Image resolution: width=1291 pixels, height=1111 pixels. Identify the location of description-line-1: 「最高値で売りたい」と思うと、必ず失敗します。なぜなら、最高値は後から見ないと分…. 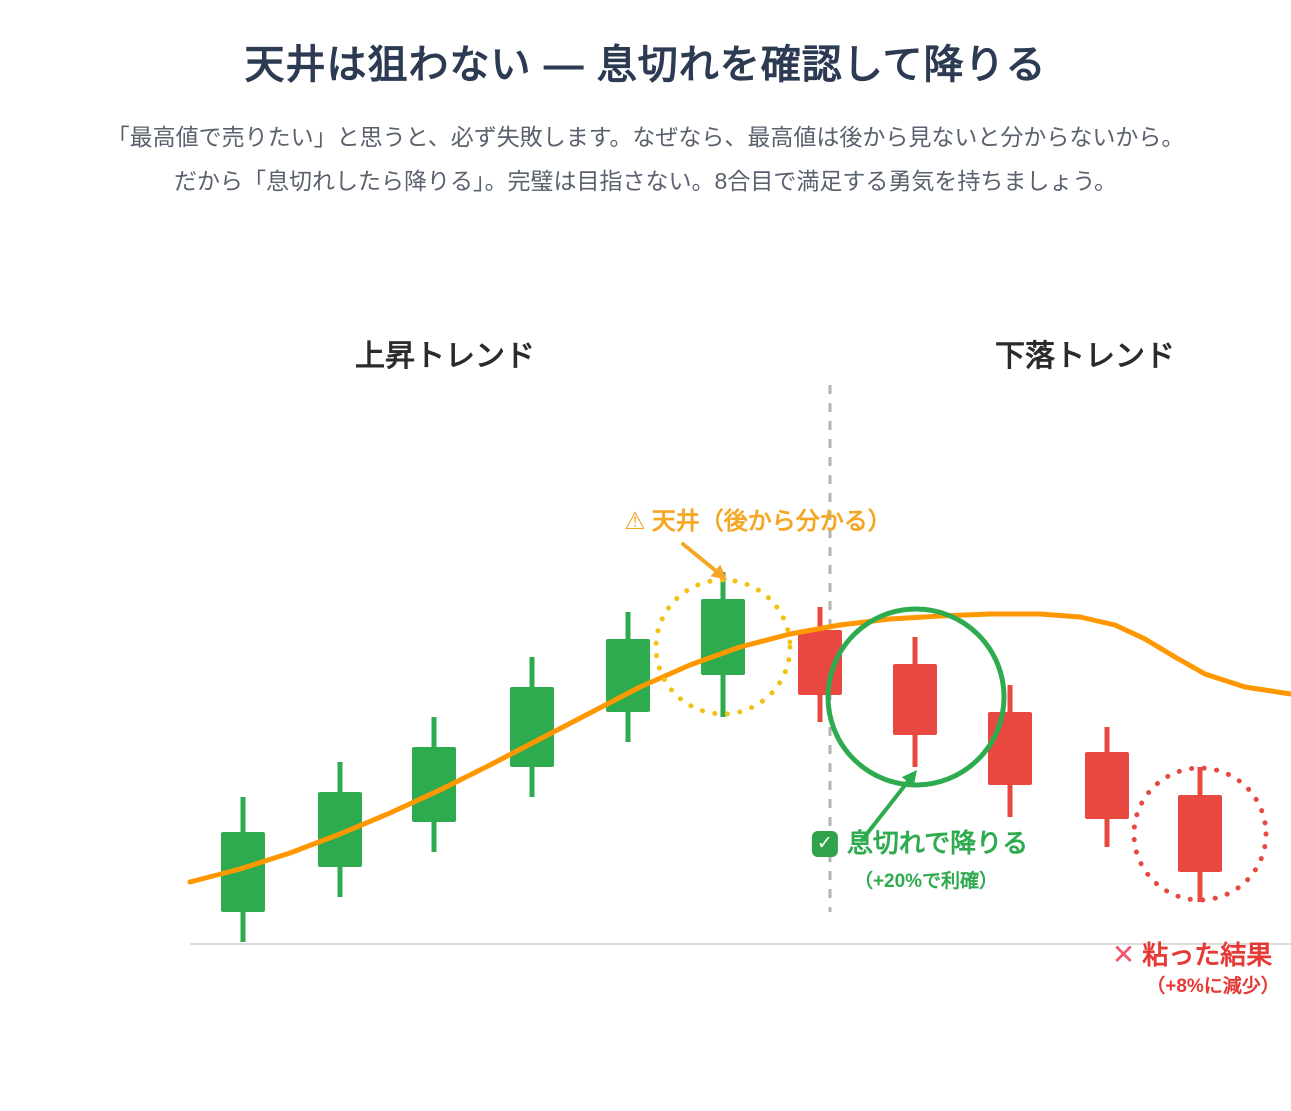
(645, 137).